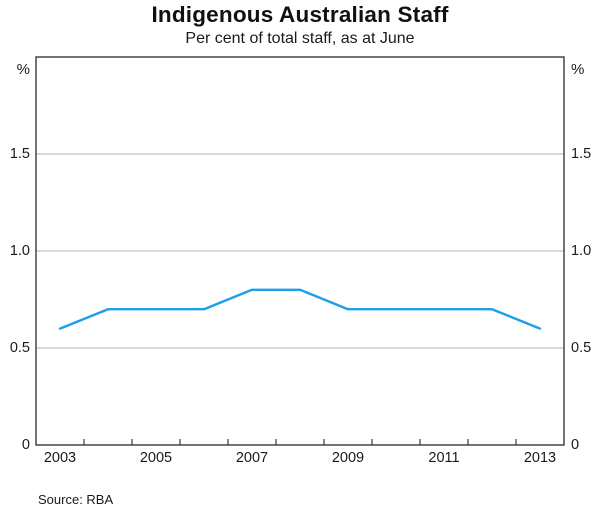 This screenshot has width=600, height=513. I want to click on y-axis-labels-right: 1.5 1.0 0.5 0, so click(585, 256).